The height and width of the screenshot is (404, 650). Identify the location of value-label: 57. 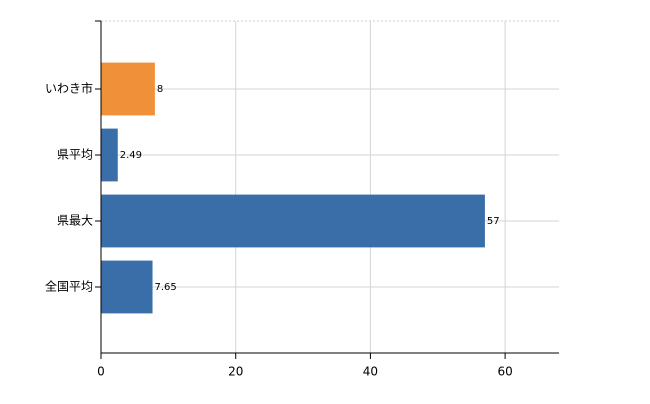
(493, 221).